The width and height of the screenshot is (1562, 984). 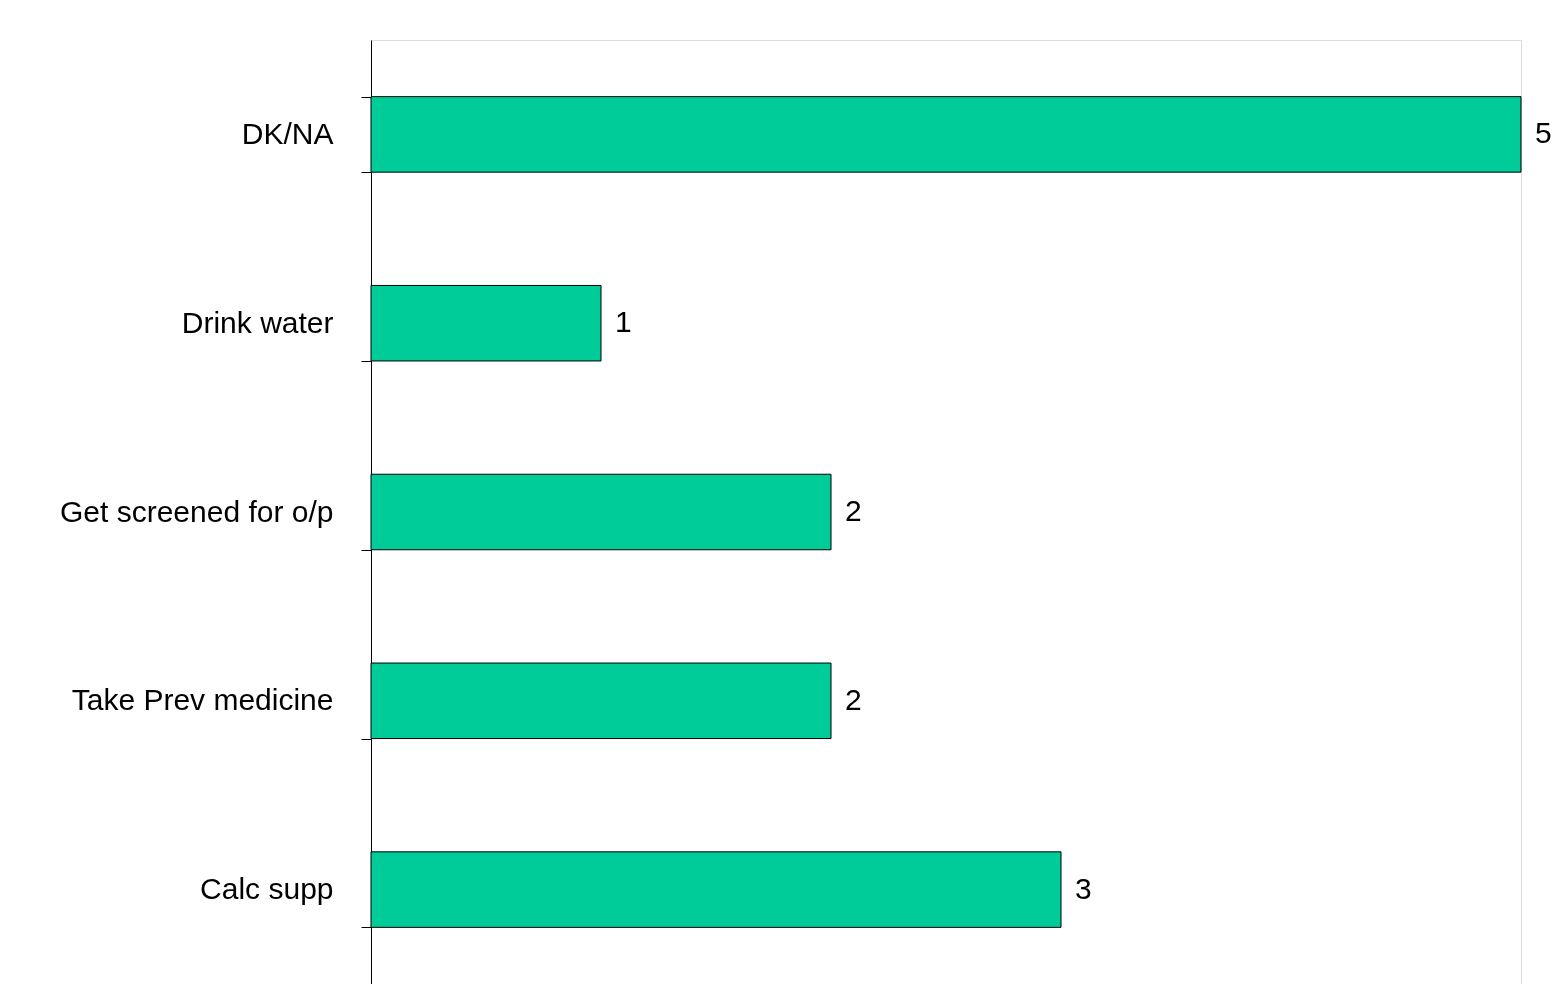 What do you see at coordinates (197, 511) in the screenshot?
I see `y-tick-label: Get screened for o/p` at bounding box center [197, 511].